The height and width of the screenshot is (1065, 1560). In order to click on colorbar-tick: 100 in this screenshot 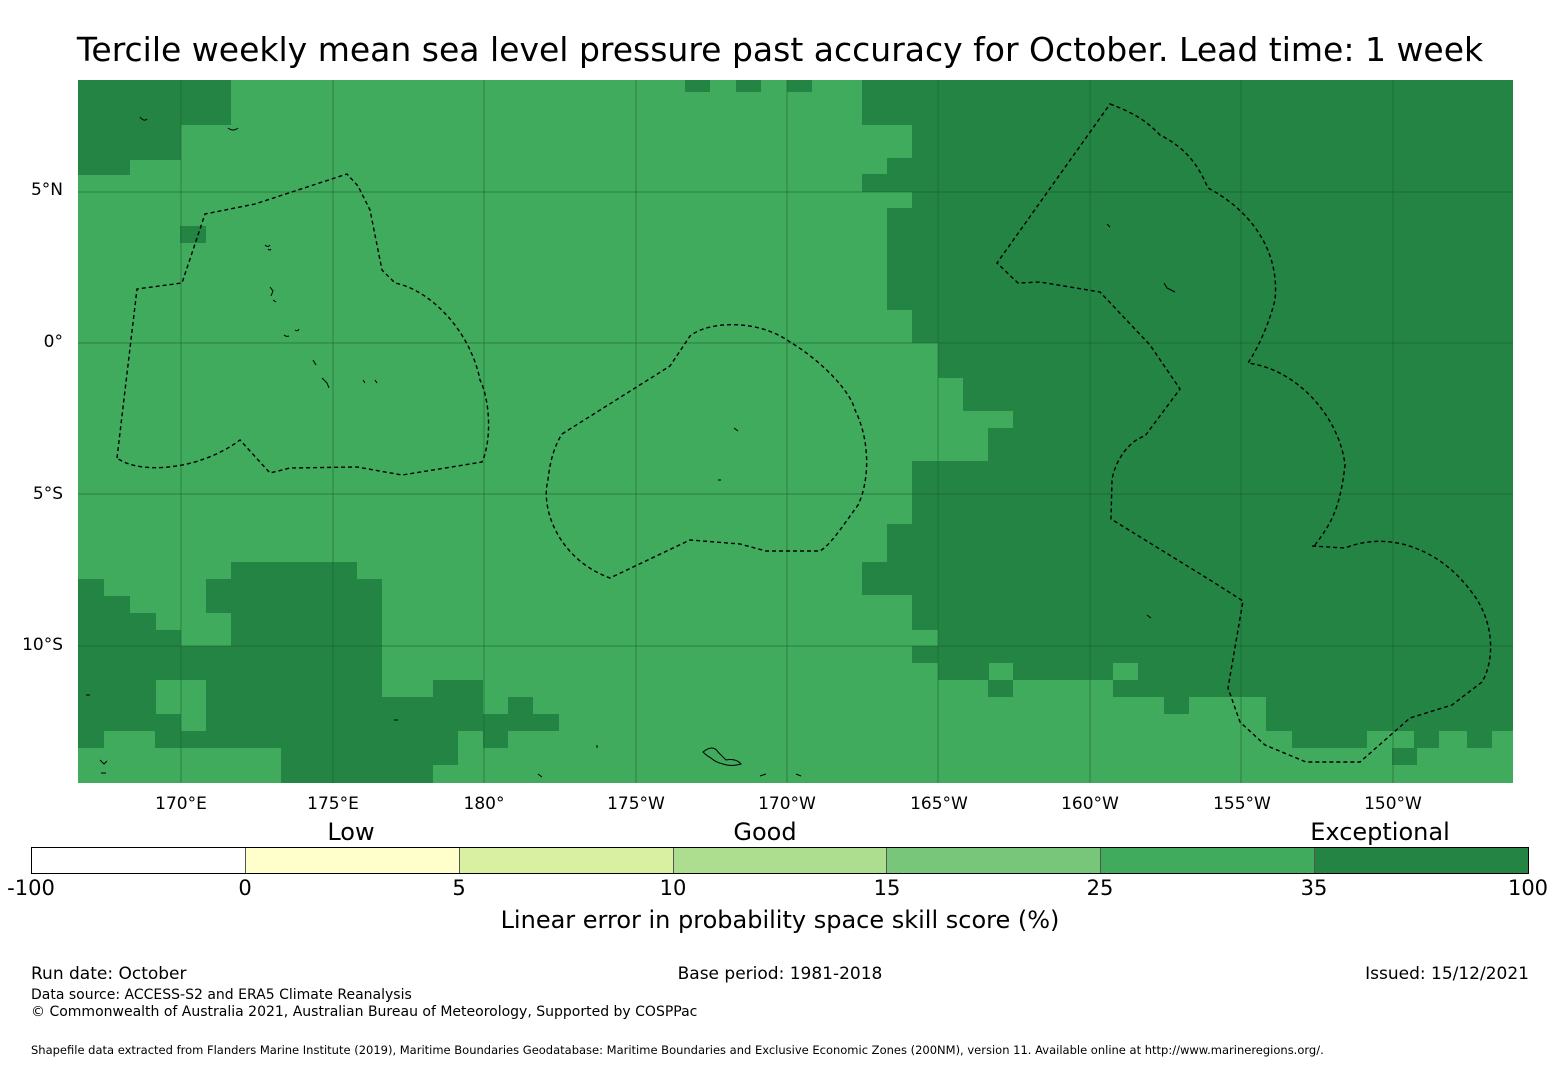, I will do `click(1528, 888)`.